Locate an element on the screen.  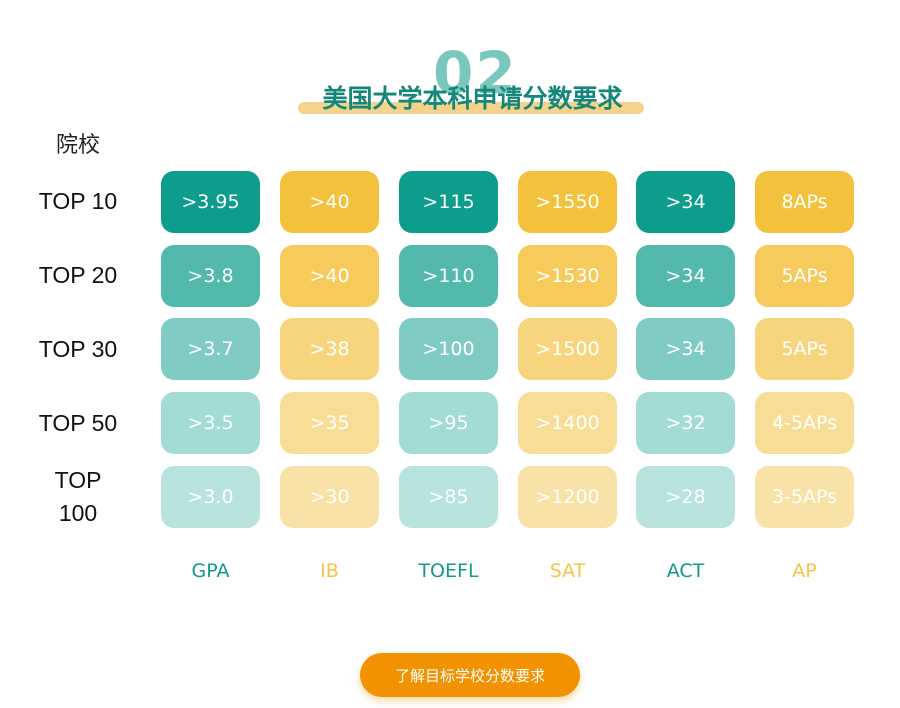
row-label-top-100: TOP 100 is located at coordinates (78, 496).